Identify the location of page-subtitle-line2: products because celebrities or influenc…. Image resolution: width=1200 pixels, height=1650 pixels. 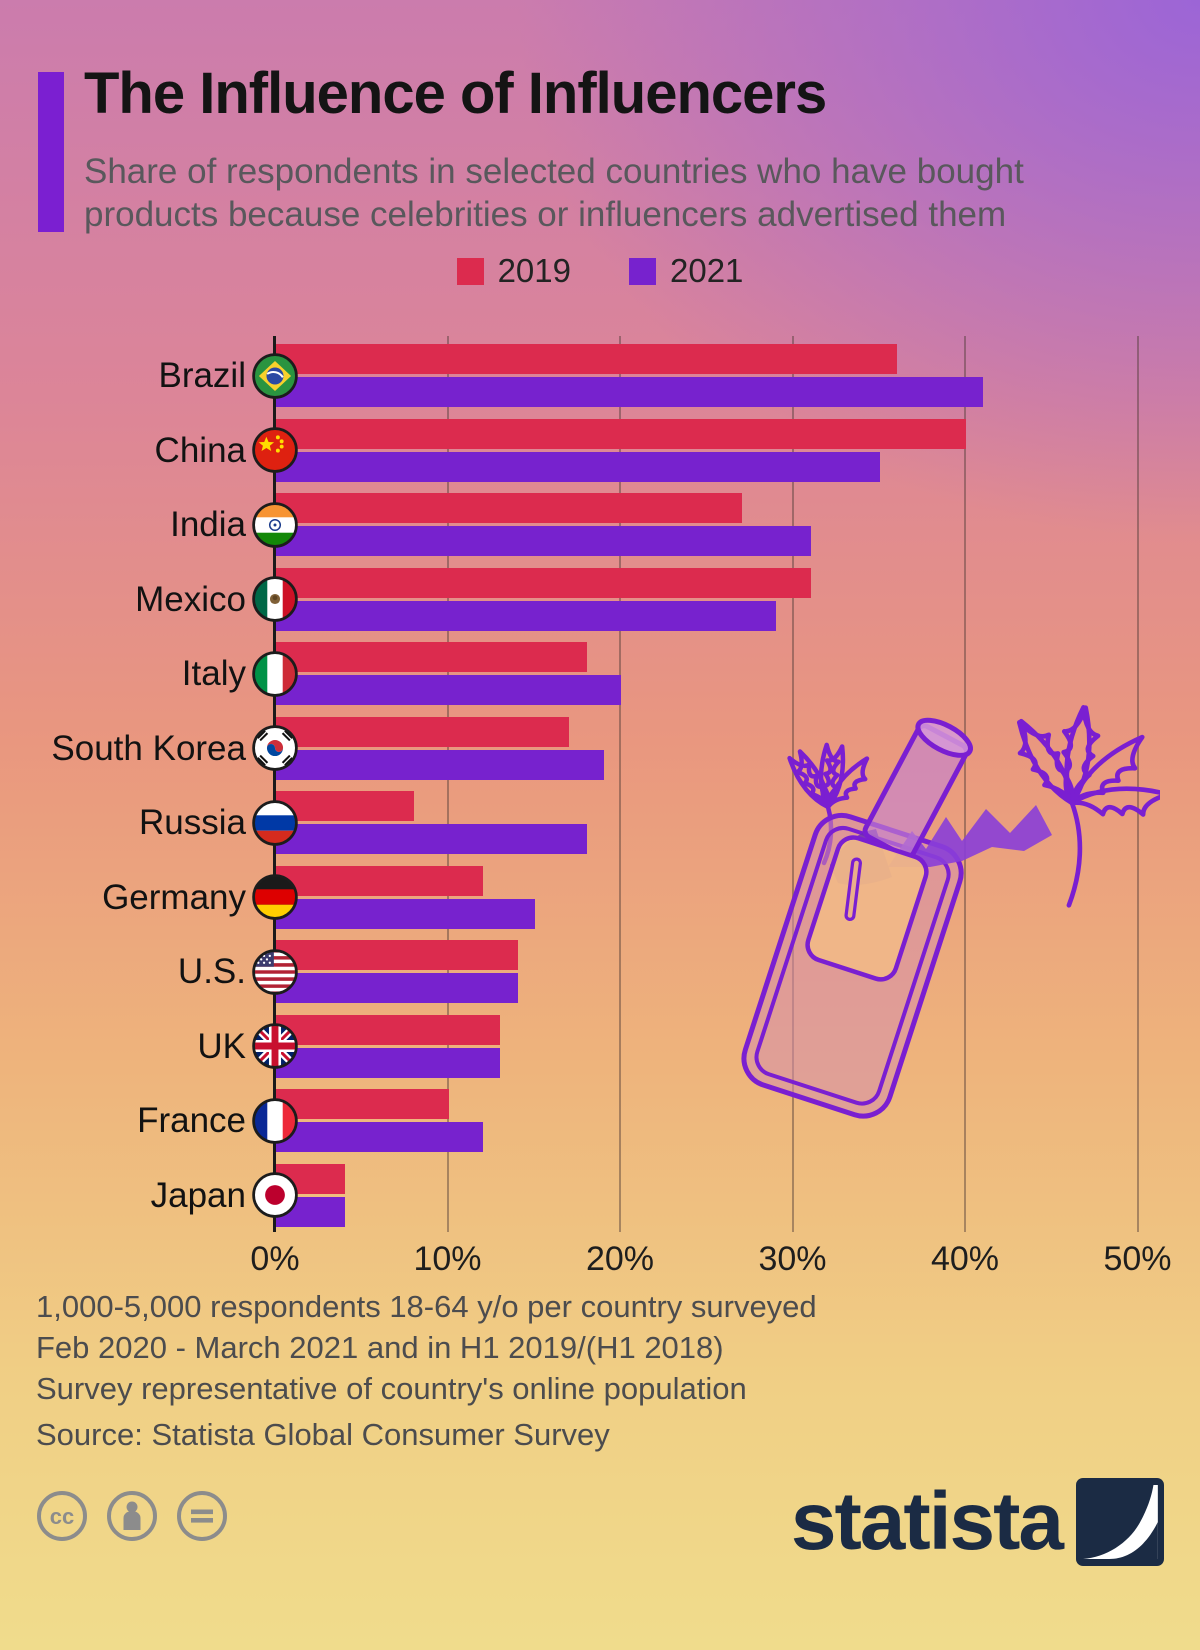
(545, 214).